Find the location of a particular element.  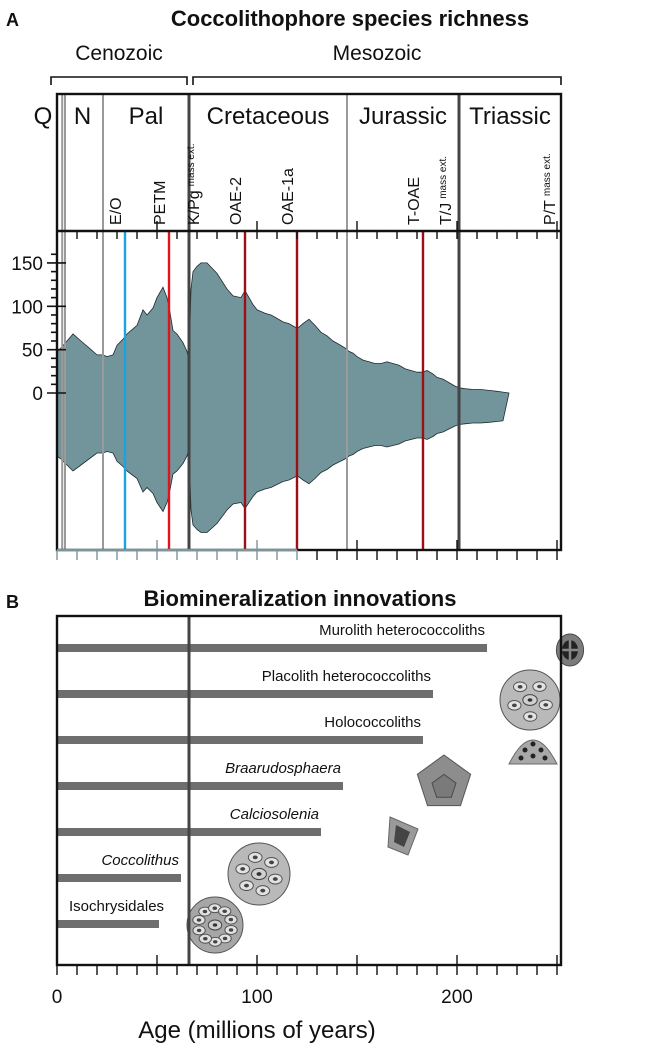

panel-b-x-axis: 0 100 200 is located at coordinates (305, 981).